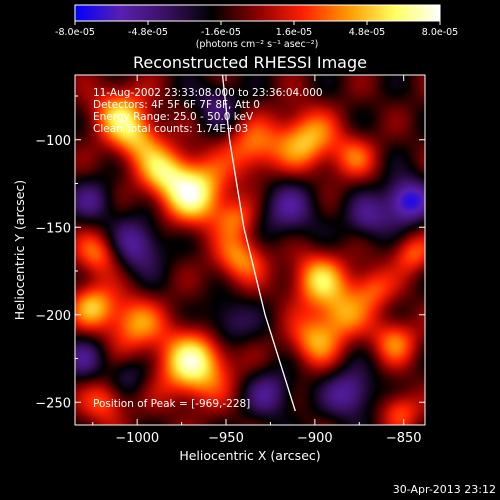  What do you see at coordinates (137, 438) in the screenshot?
I see `x-tick-label: −1000` at bounding box center [137, 438].